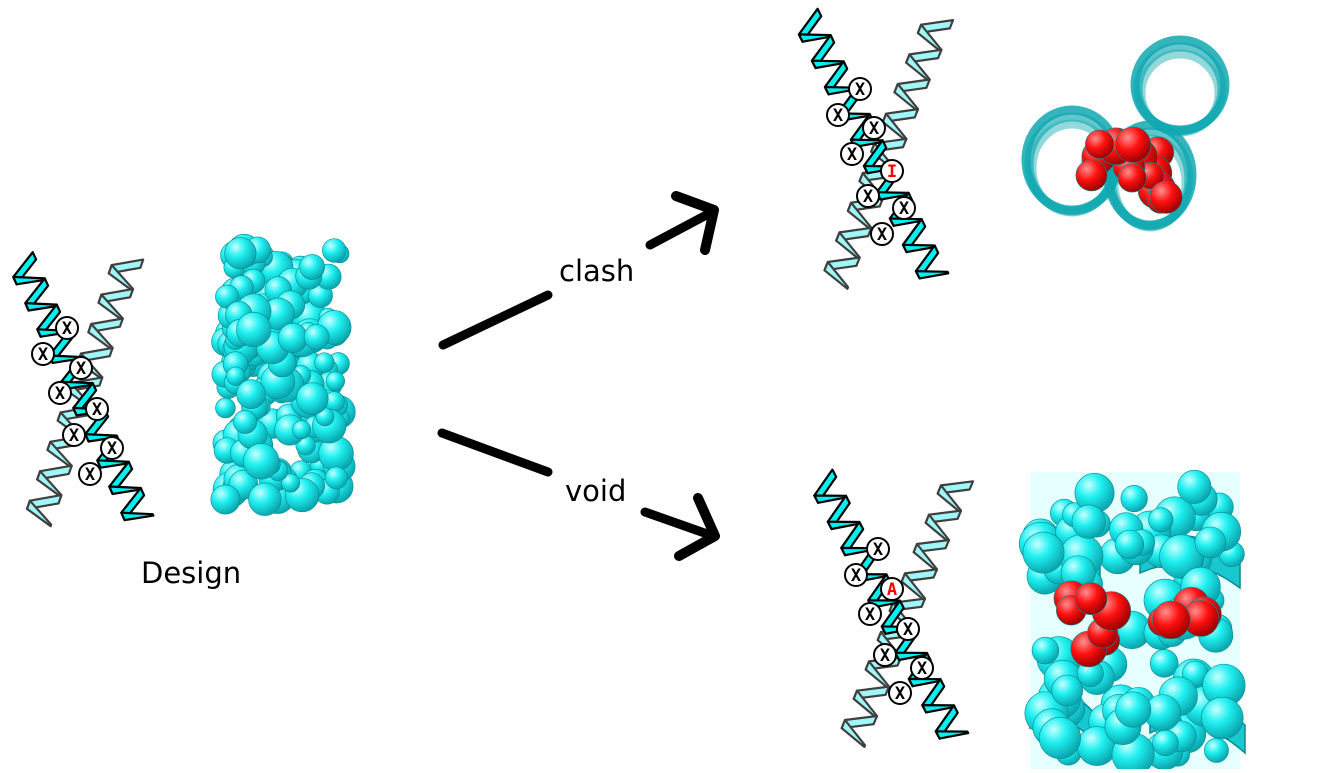 This screenshot has width=1323, height=773. I want to click on void-arrow-shaft-lower, so click(679, 524).